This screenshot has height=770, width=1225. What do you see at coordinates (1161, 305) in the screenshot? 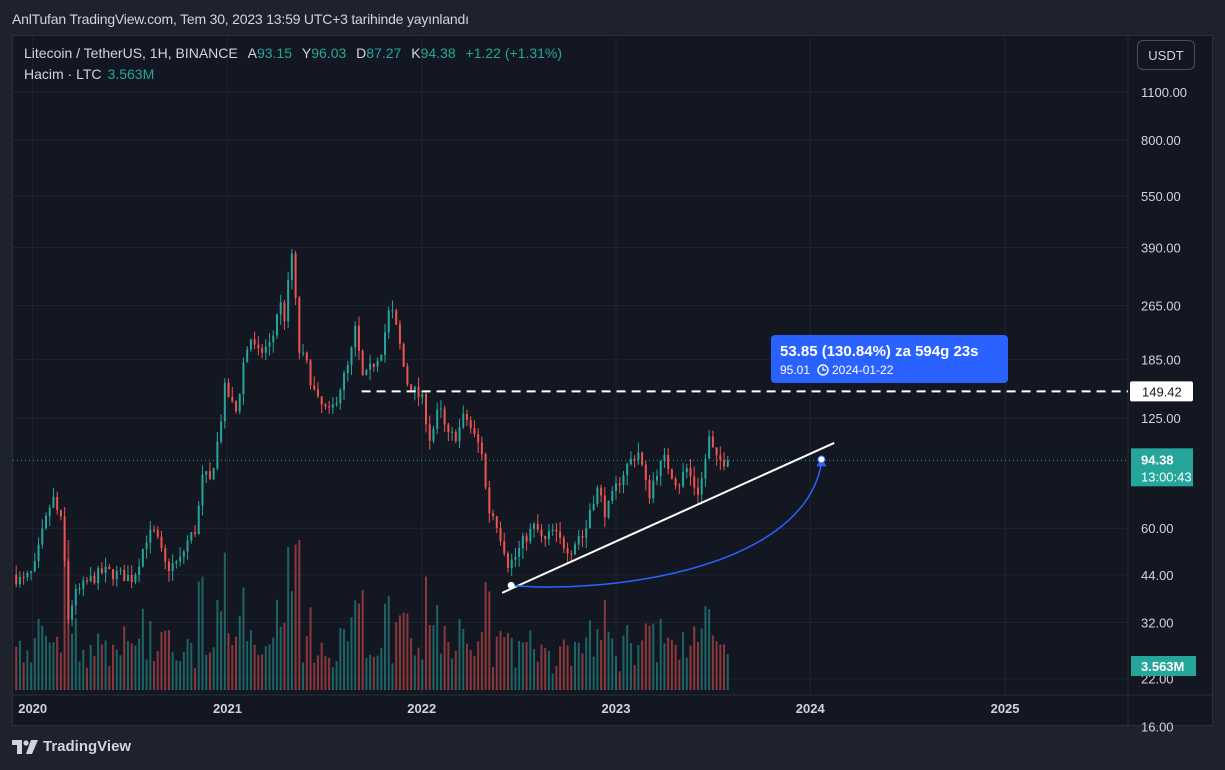
I see `price-tick-label: 265.00` at bounding box center [1161, 305].